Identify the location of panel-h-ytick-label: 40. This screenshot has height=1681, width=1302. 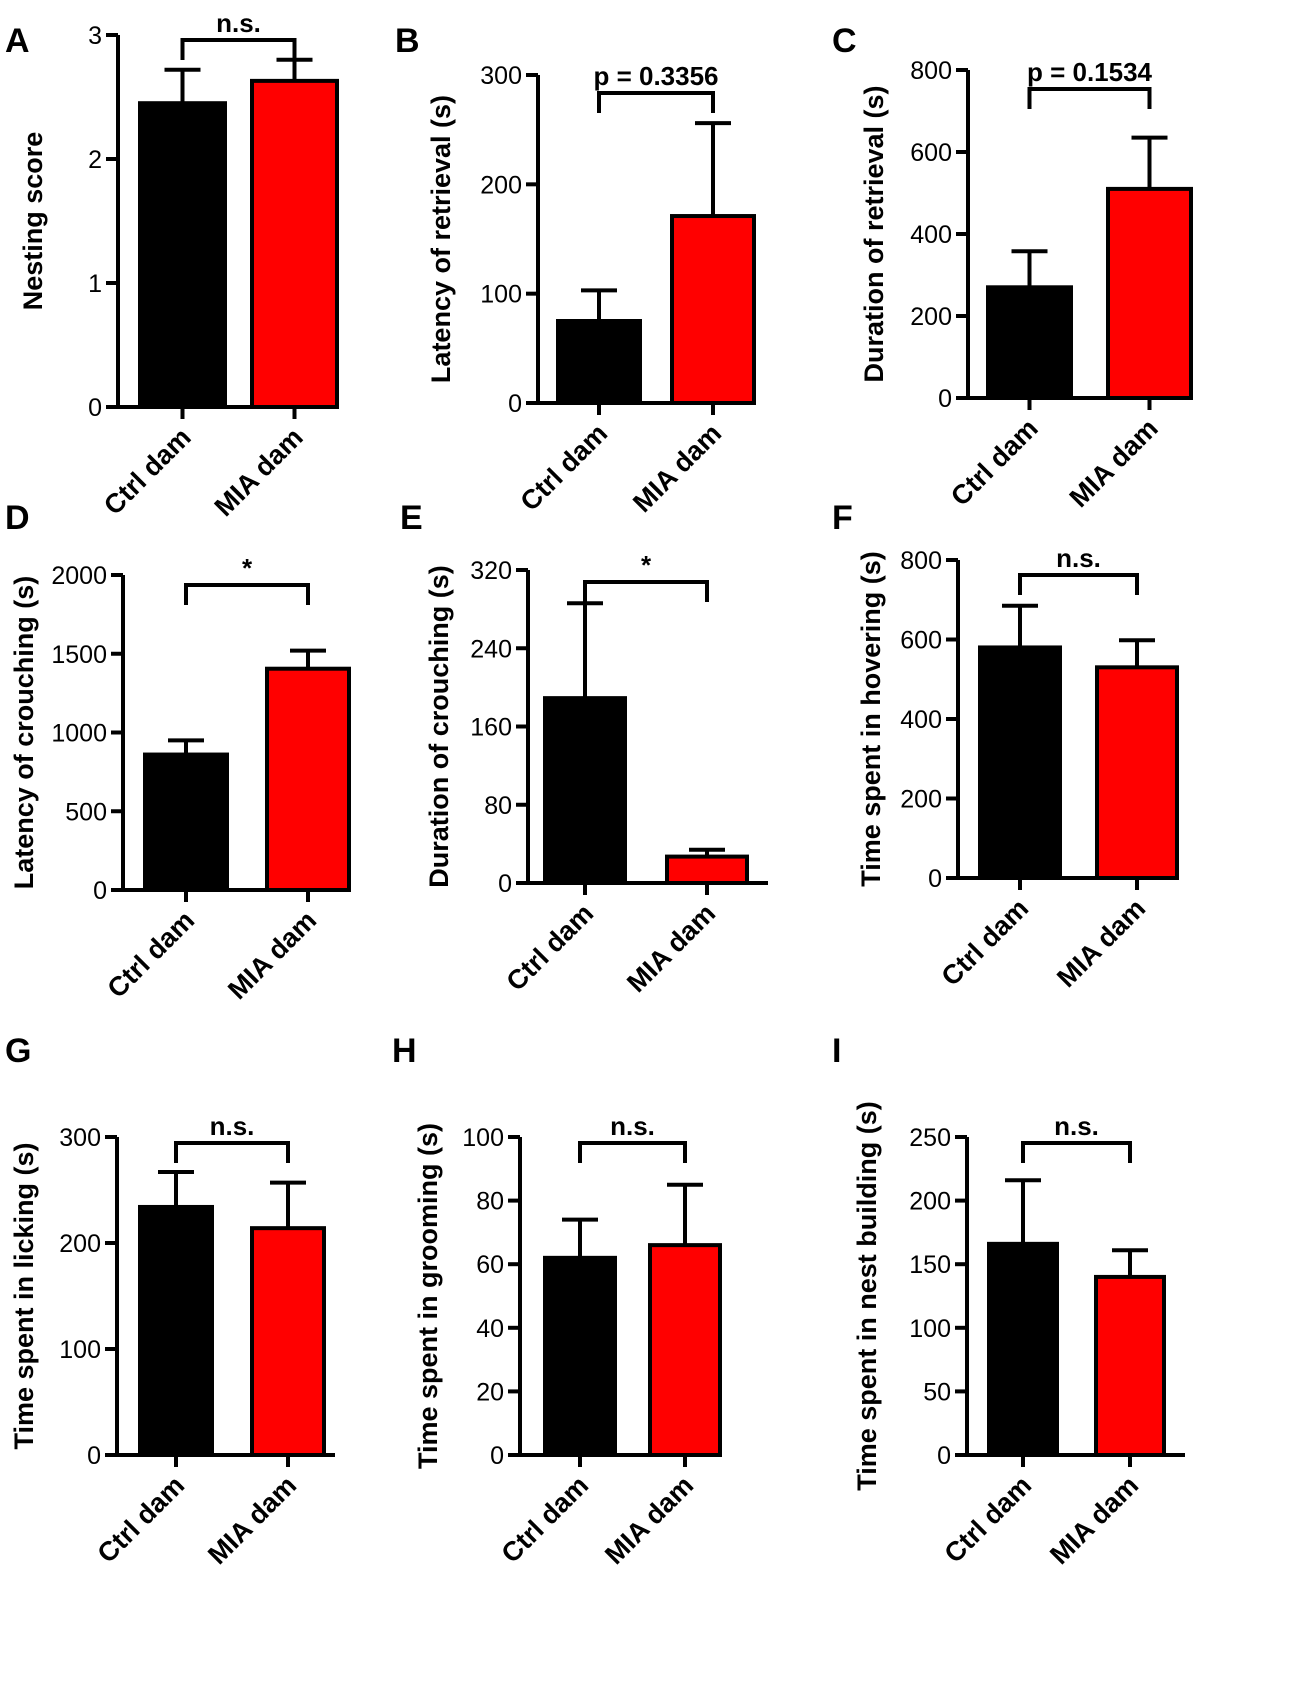
(490, 1329).